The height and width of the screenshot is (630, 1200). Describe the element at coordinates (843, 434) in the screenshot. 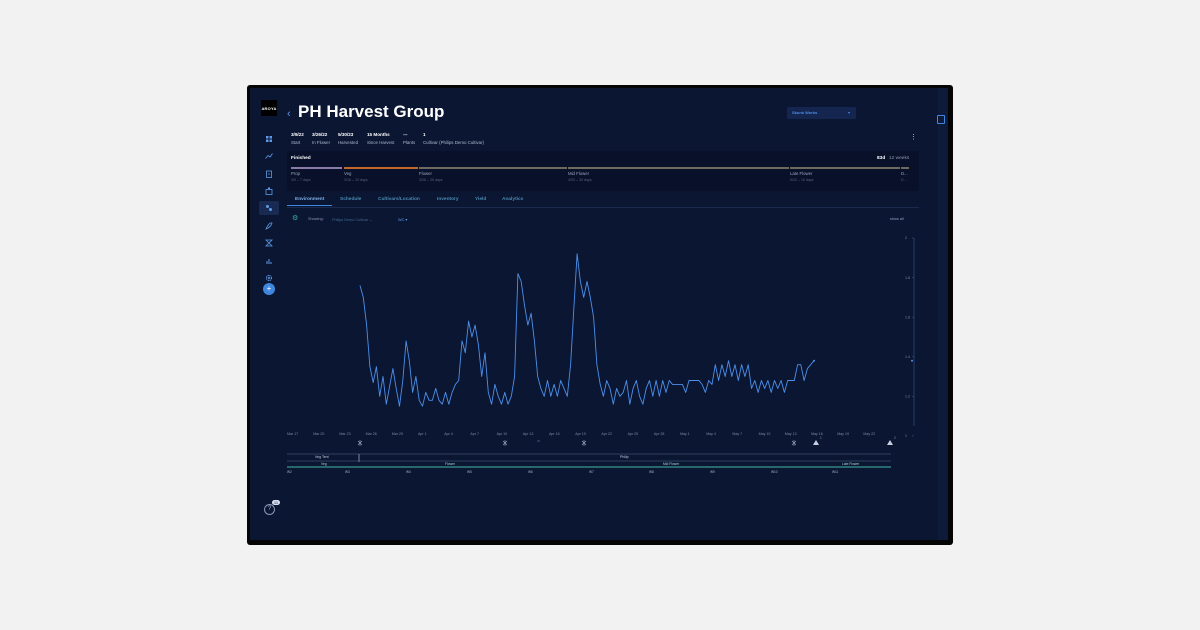

I see `x-tick-label: May 19` at that location.